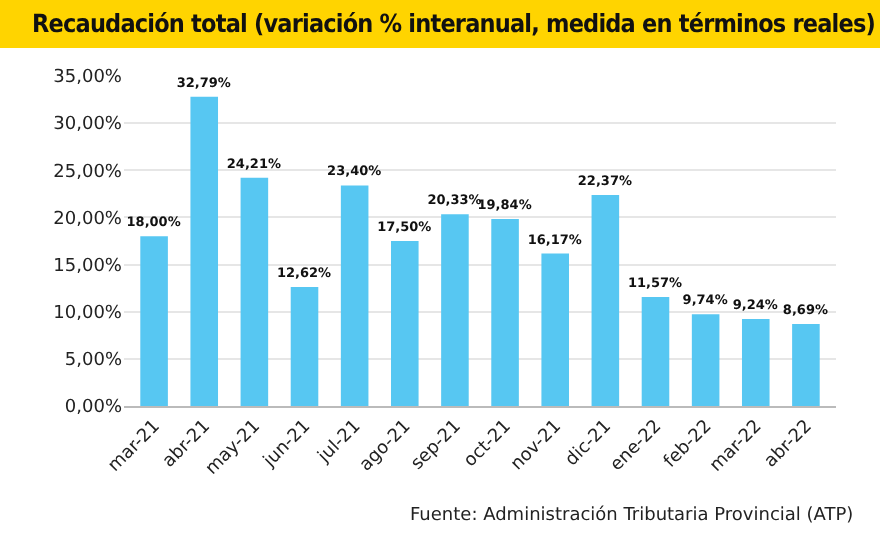 This screenshot has width=880, height=534. I want to click on y-tick-label: 15,00%, so click(88, 266).